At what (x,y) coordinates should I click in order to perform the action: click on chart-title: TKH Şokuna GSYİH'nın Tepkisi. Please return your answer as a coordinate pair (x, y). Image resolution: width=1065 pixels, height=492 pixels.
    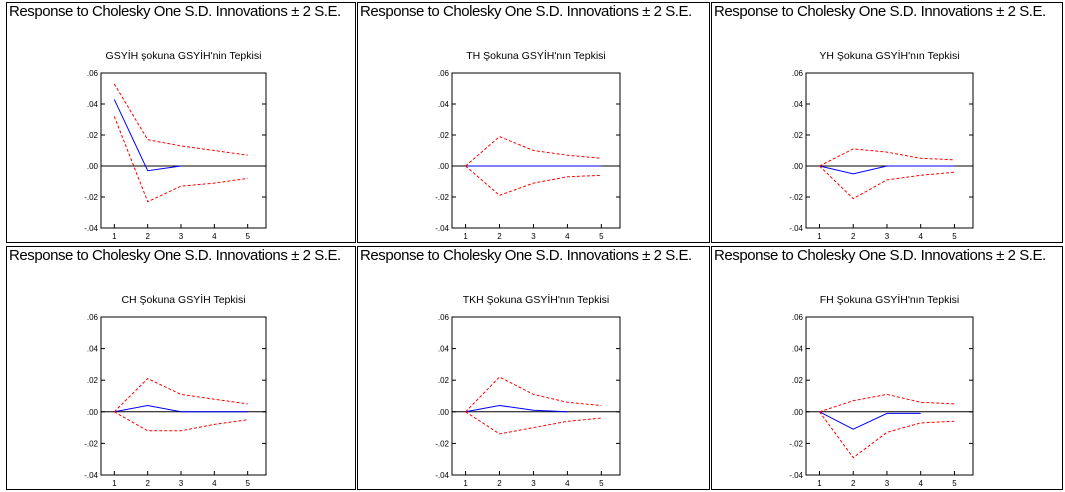
    Looking at the image, I should click on (536, 299).